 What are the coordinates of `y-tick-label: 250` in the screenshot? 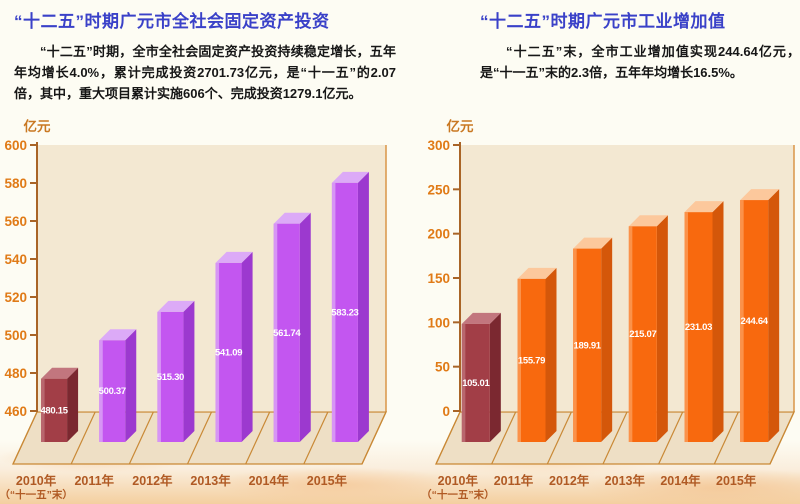 It's located at (438, 189).